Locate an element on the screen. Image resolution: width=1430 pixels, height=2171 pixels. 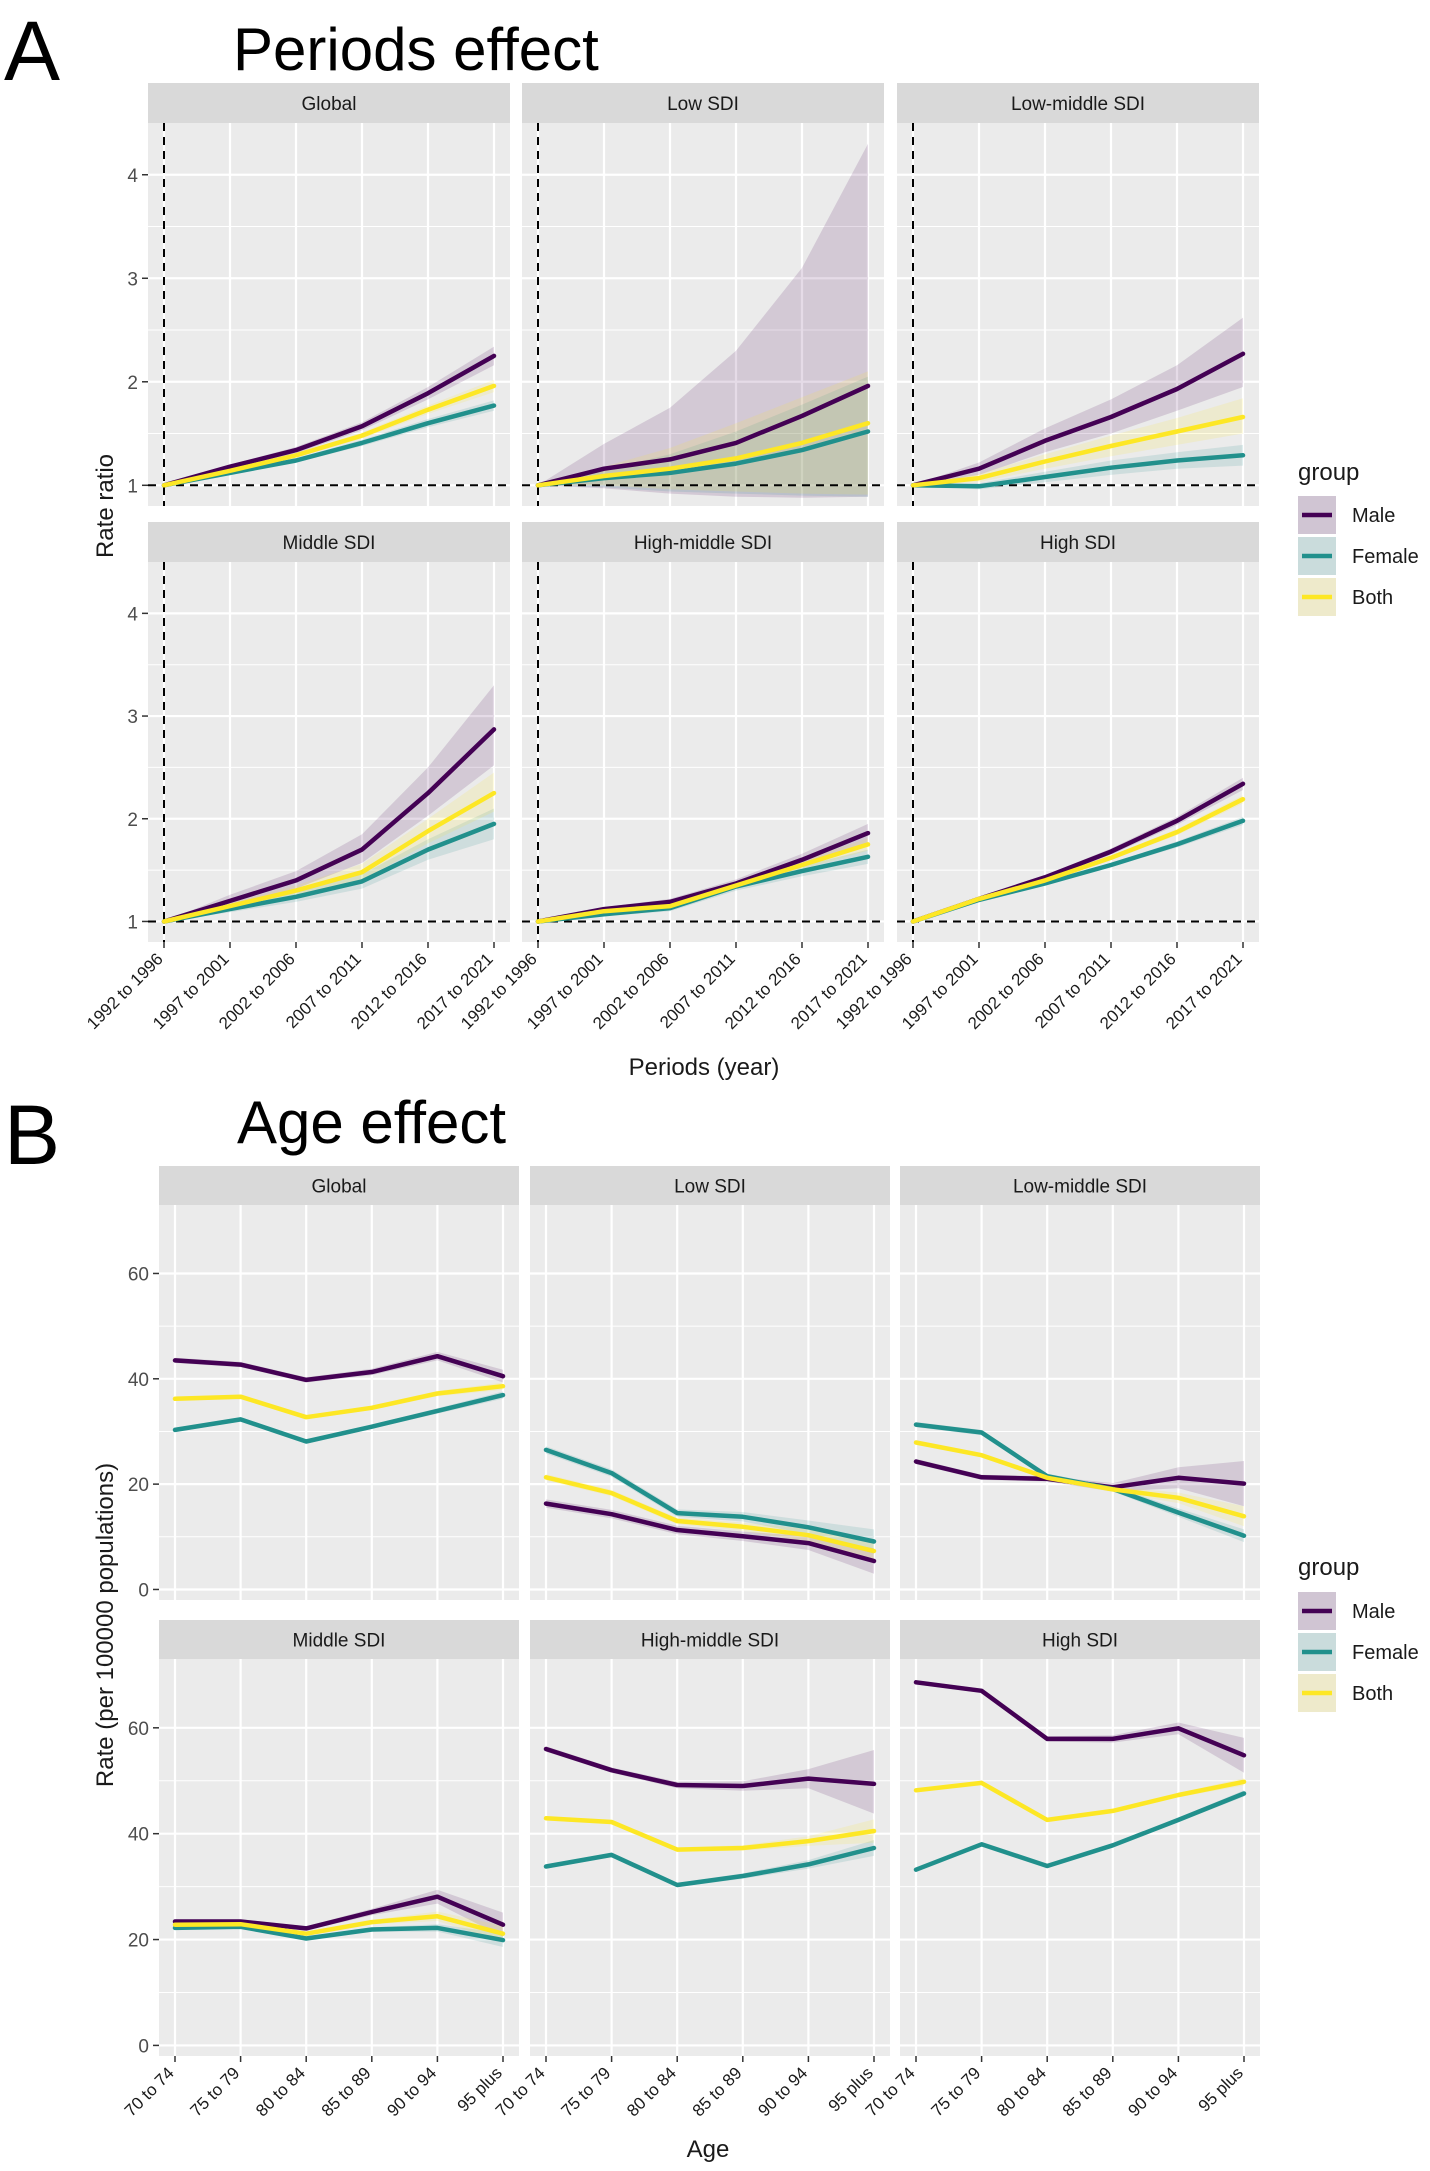
panel-a-legend: group Male Female Both is located at coordinates (1358, 537).